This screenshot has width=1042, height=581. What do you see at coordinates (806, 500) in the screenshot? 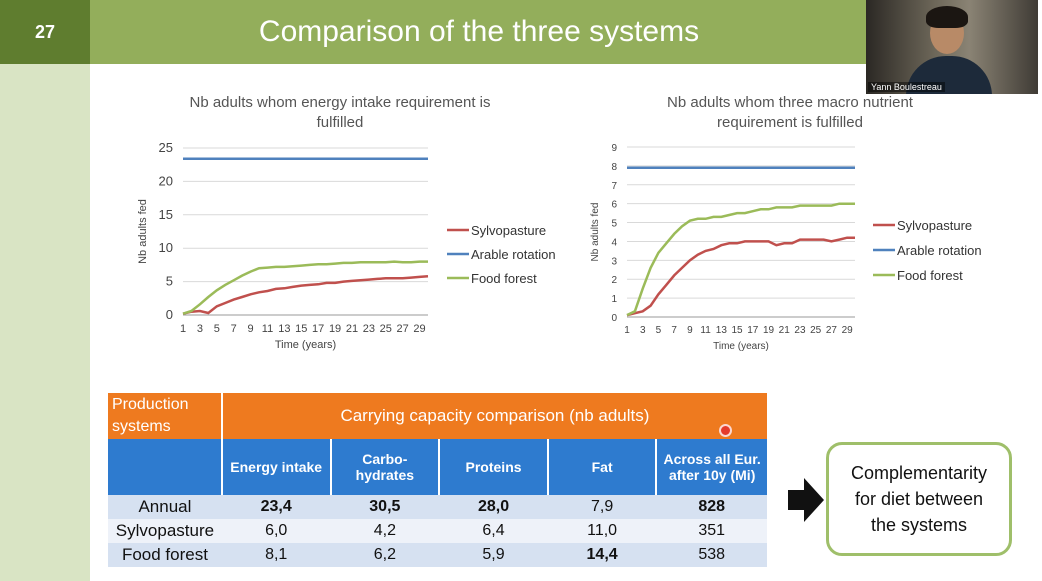
I see `right-arrow-icon` at bounding box center [806, 500].